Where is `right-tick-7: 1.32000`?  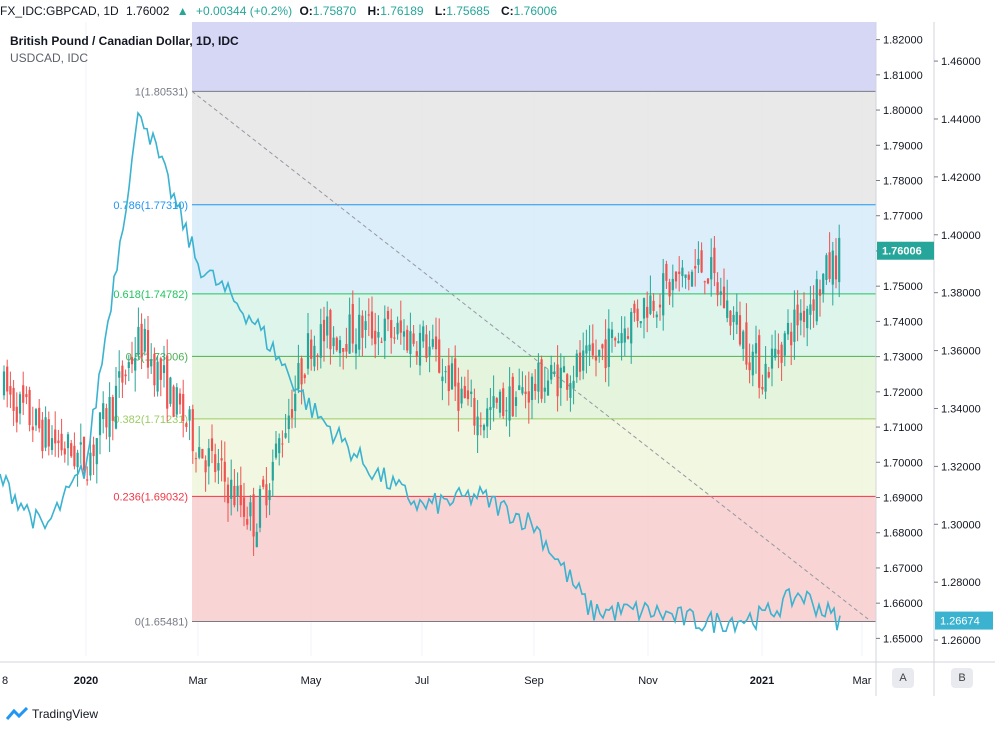 right-tick-7: 1.32000 is located at coordinates (961, 467).